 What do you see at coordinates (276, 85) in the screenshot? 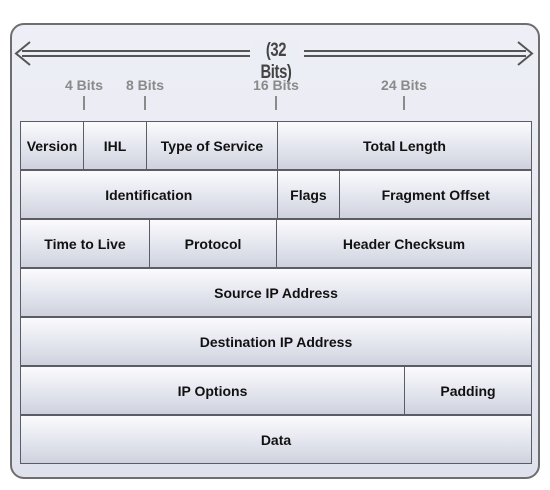
I see `tick-label-16-bits: 16 Bits` at bounding box center [276, 85].